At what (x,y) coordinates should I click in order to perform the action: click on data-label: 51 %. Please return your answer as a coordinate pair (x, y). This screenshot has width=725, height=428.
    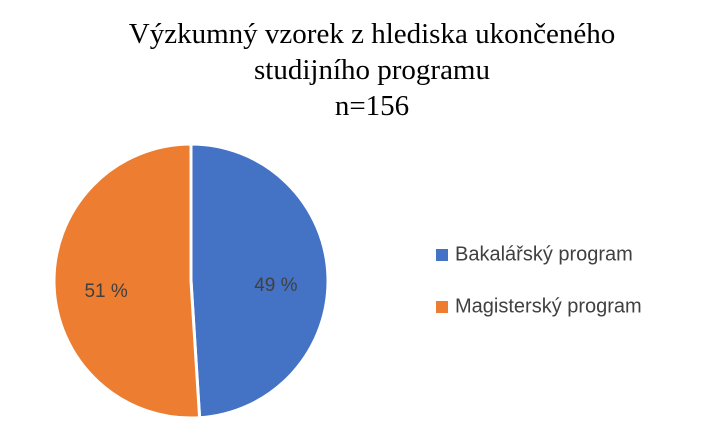
    Looking at the image, I should click on (105, 291).